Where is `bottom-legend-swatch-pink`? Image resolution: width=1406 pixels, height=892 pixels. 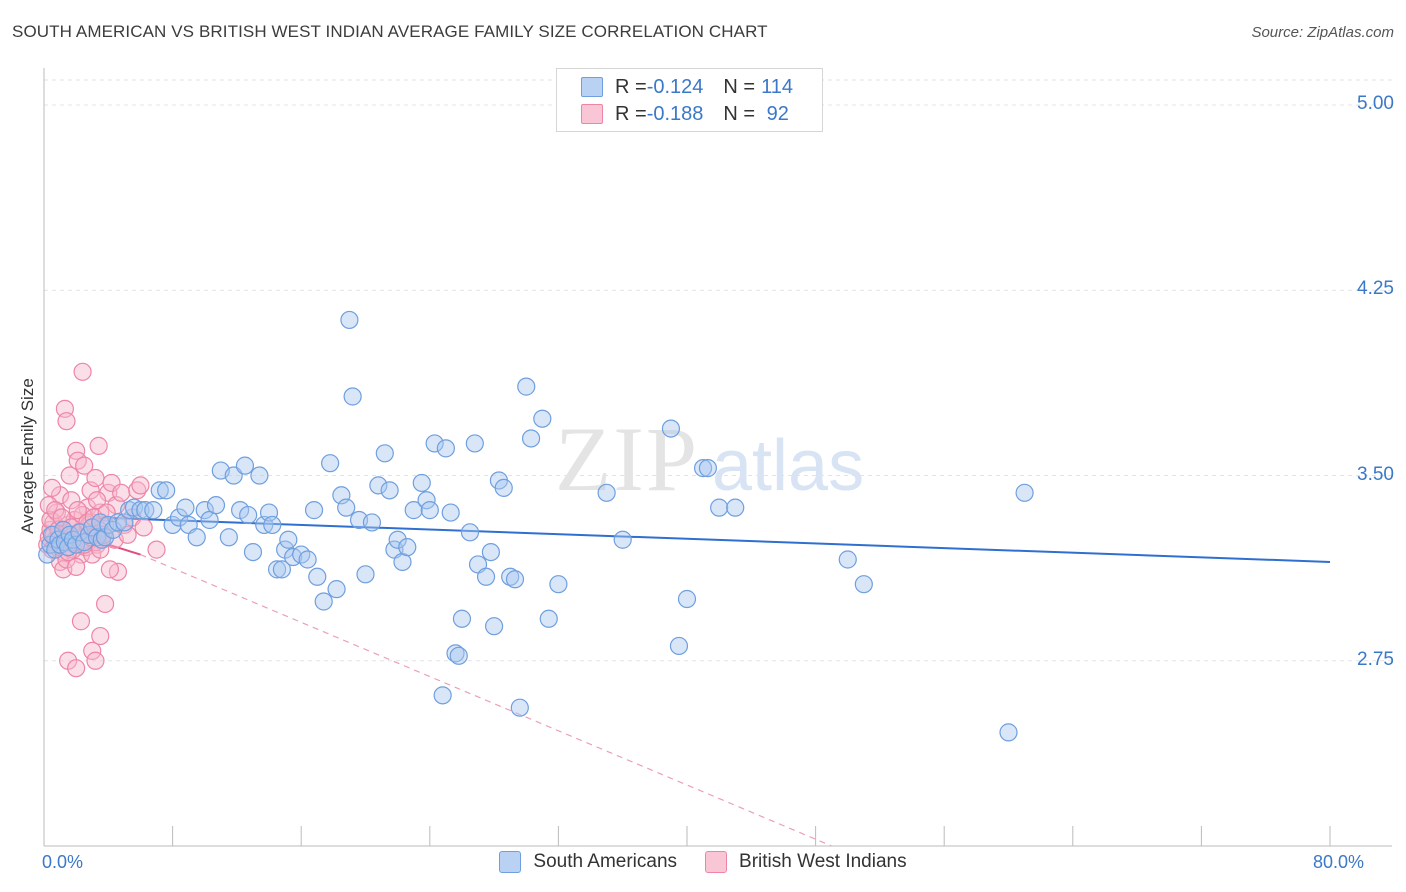 bottom-legend-swatch-pink is located at coordinates (716, 862).